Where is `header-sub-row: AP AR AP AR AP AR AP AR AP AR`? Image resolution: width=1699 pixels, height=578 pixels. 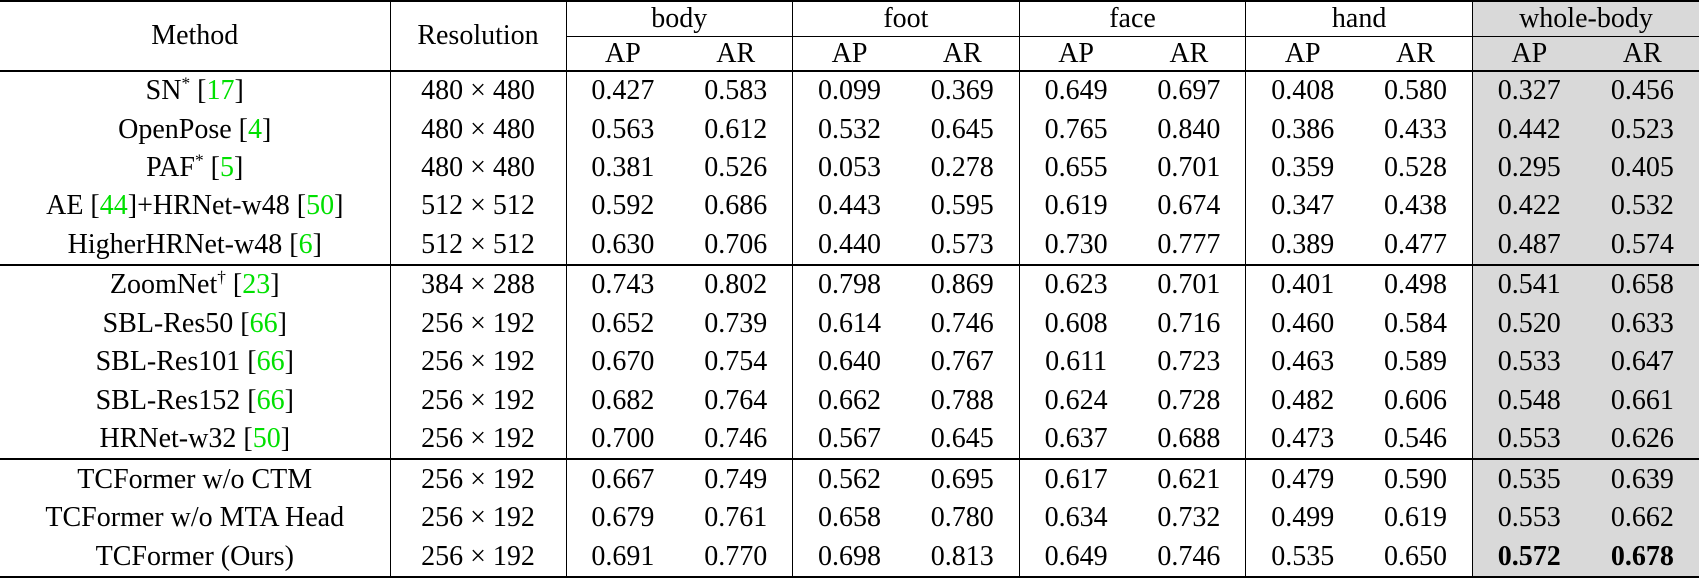 header-sub-row: AP AR AP AR AP AR AP AR AP AR is located at coordinates (849, 53).